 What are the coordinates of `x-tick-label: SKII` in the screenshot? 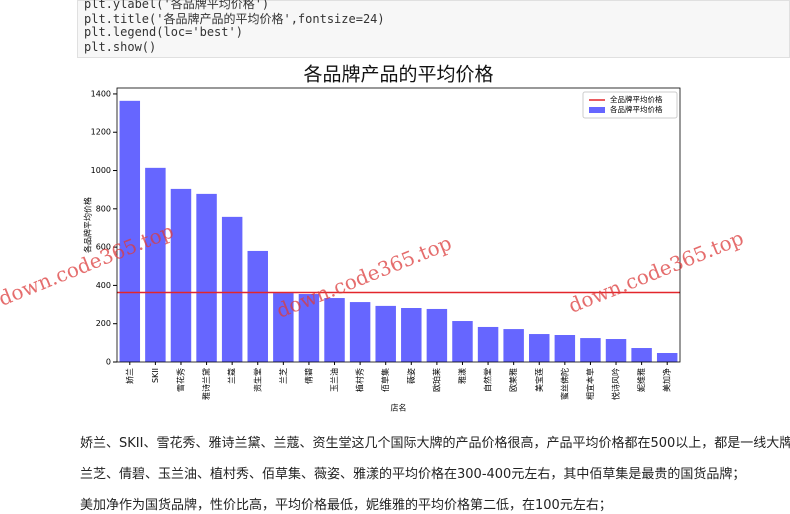 It's located at (155, 375).